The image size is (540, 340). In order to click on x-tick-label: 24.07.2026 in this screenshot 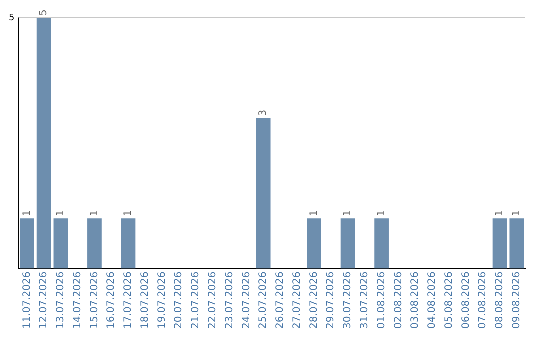, I will do `click(246, 301)`.